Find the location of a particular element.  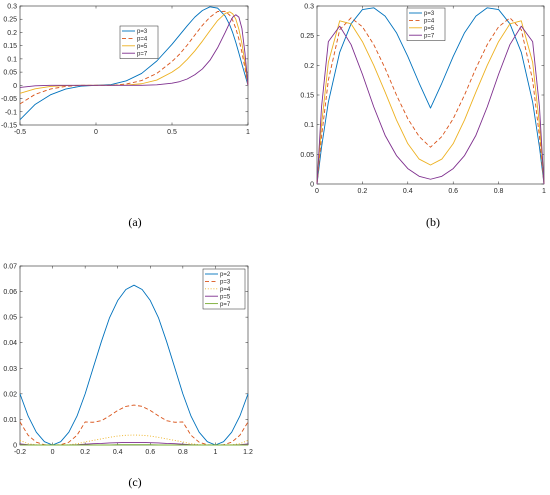

panel-caption: (c) is located at coordinates (134, 482).